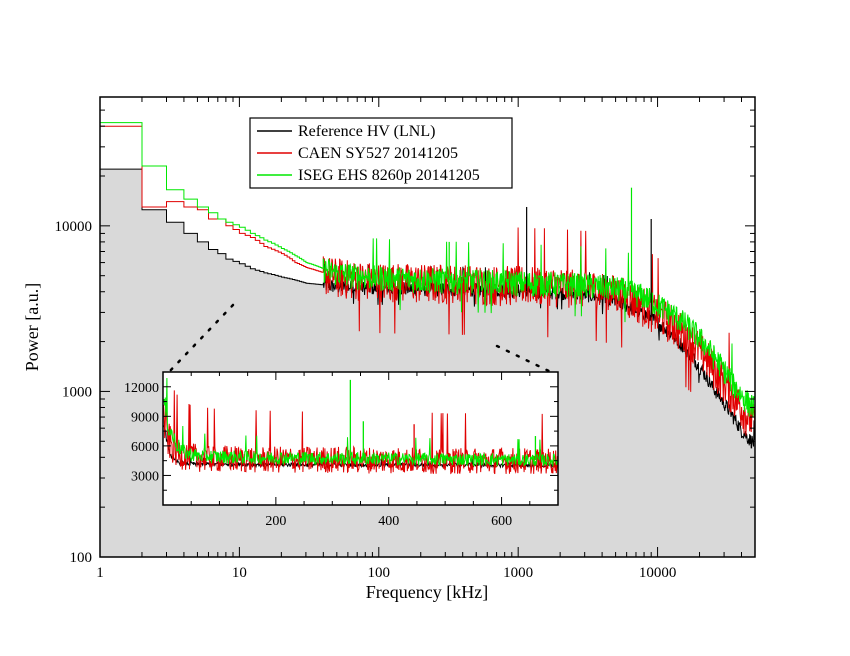  I want to click on x-tick-label: 10000, so click(658, 573).